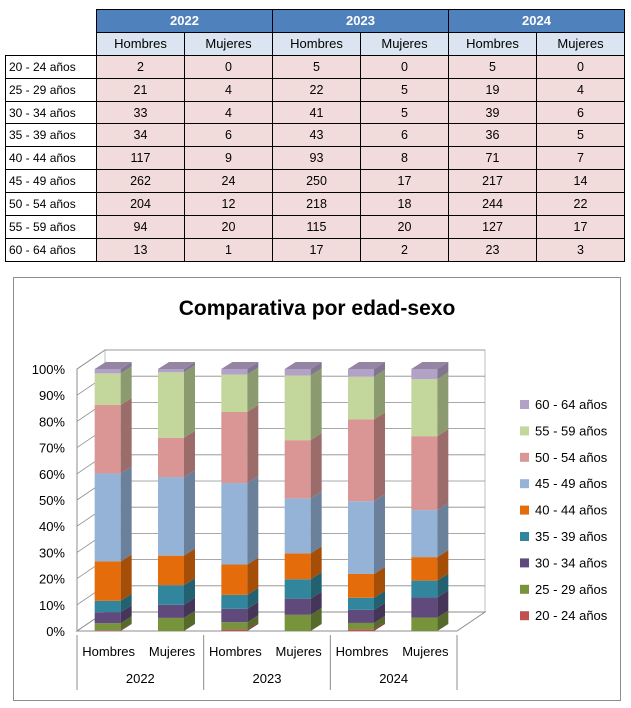 Image resolution: width=631 pixels, height=708 pixels. What do you see at coordinates (315, 66) in the screenshot?
I see `table-row: 20 - 24 años 2 0 5 0 5 0` at bounding box center [315, 66].